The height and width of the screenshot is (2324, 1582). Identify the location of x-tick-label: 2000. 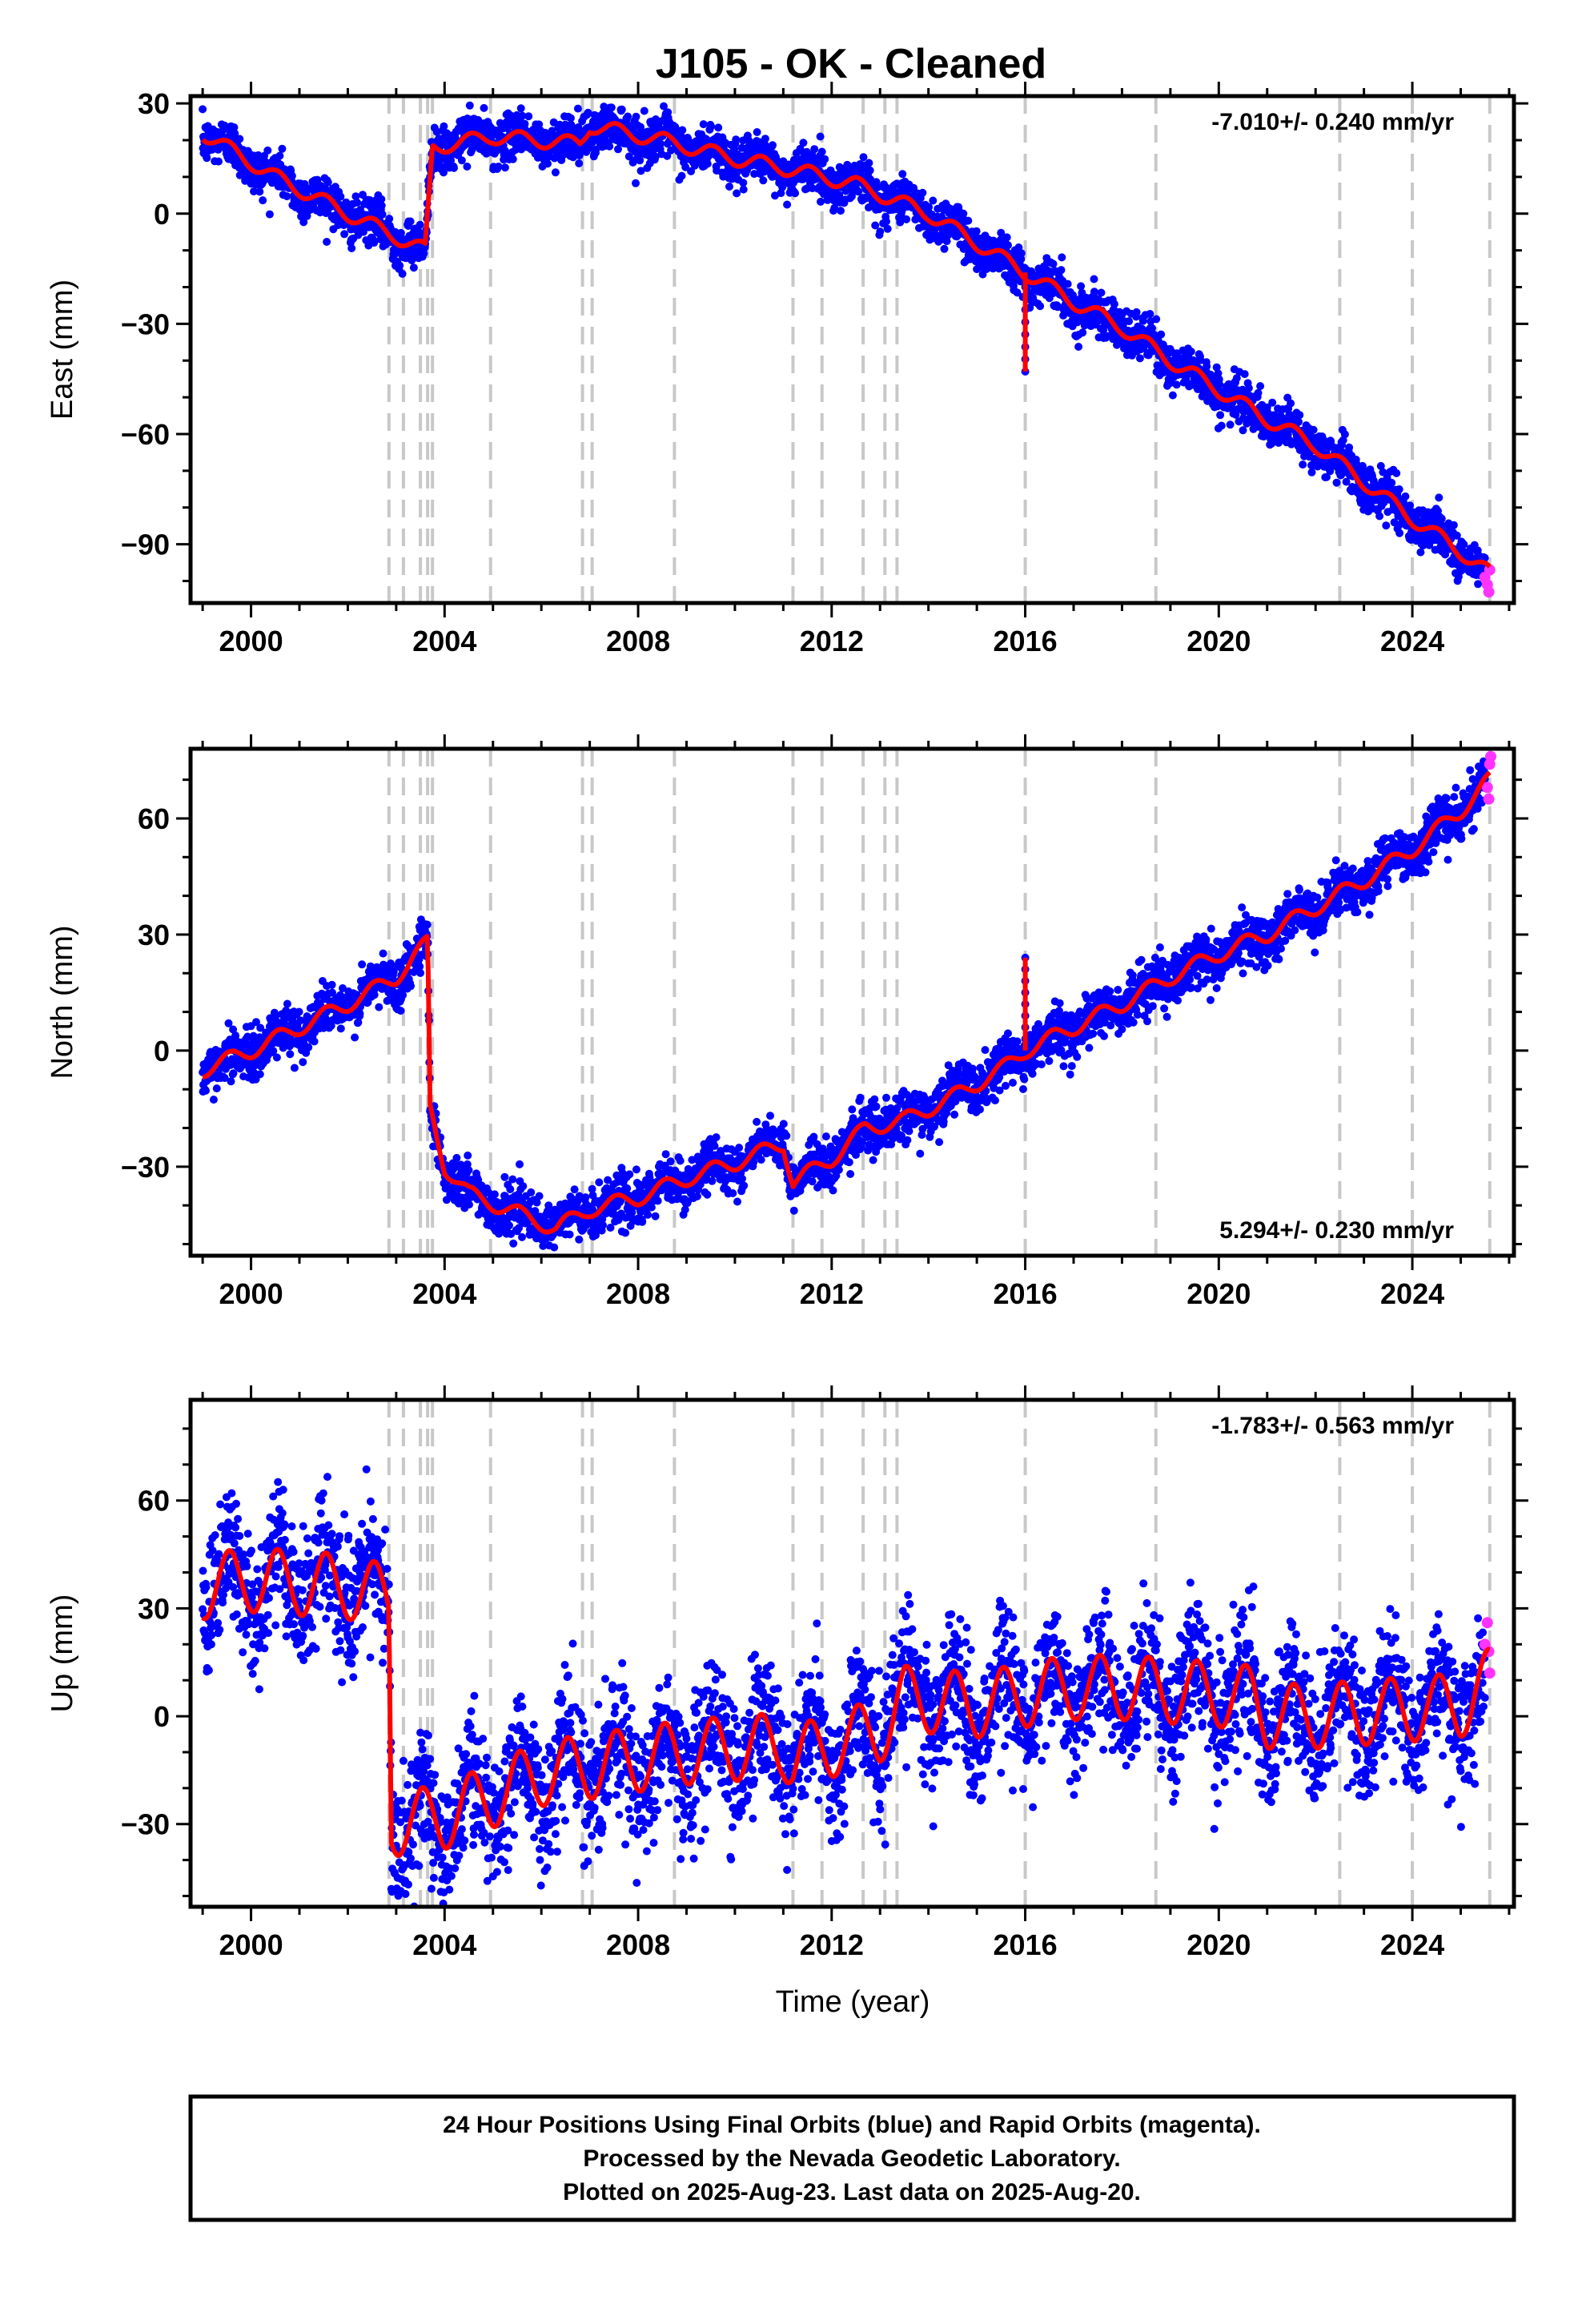
(251, 641).